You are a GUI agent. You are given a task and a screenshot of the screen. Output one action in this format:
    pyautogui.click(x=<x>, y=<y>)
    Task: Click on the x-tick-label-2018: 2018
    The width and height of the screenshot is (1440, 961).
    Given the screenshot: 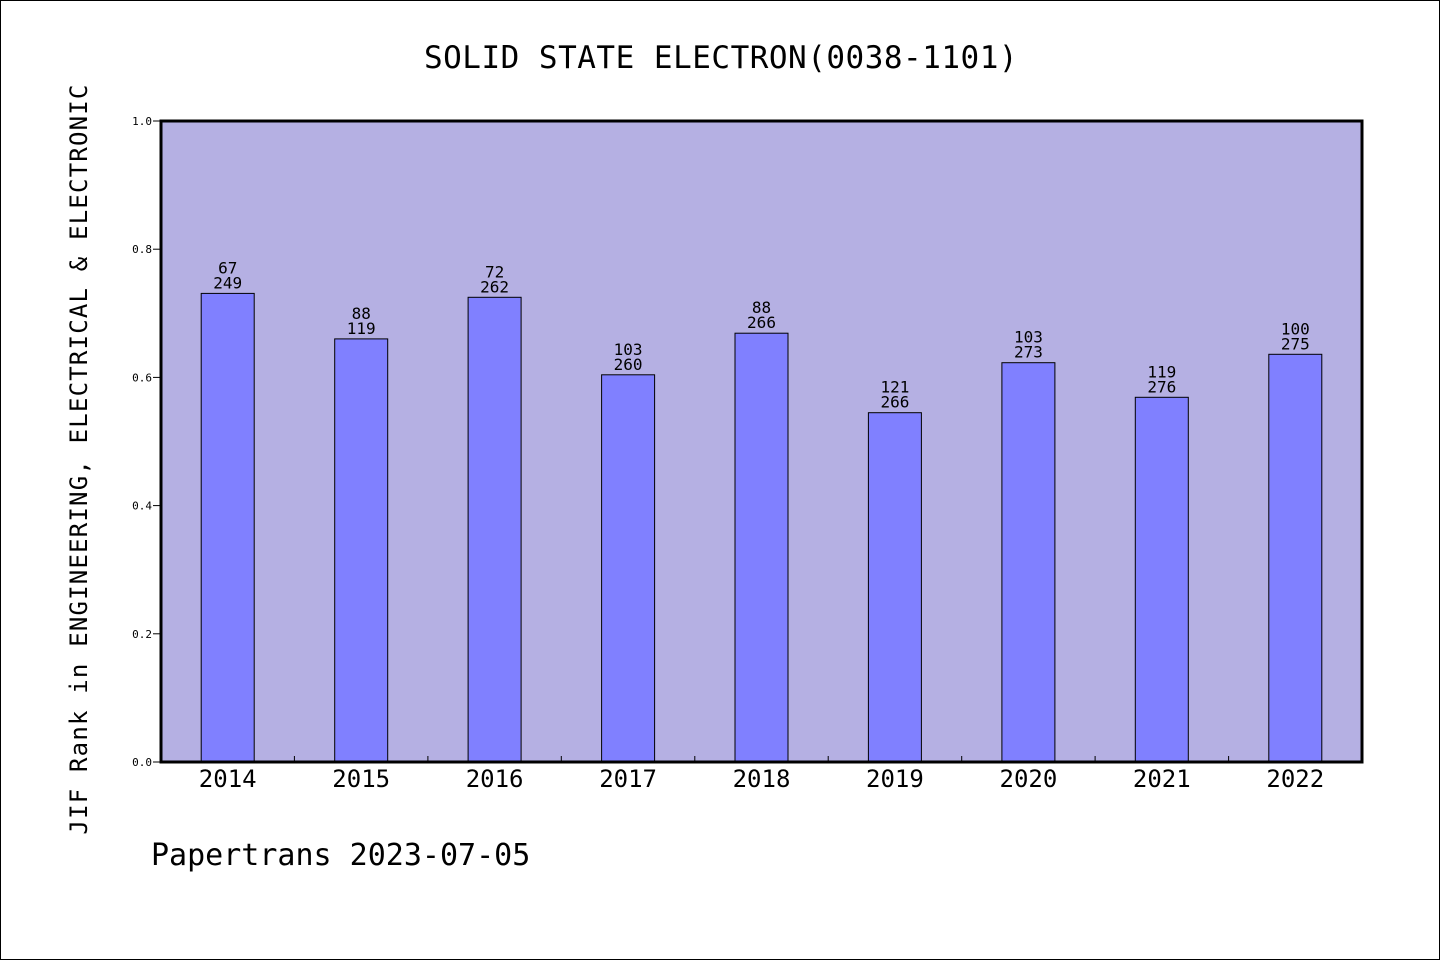 What is the action you would take?
    pyautogui.click(x=762, y=779)
    